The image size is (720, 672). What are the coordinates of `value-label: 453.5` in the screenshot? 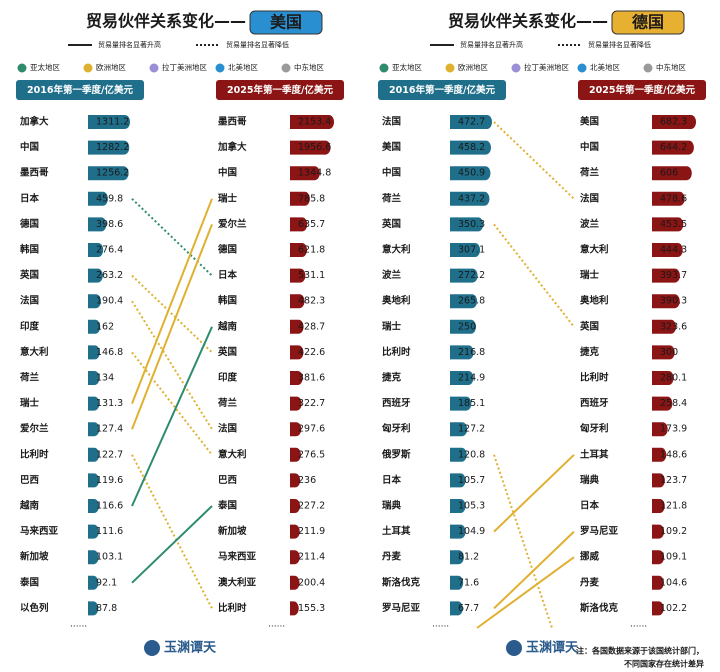 It's located at (673, 224).